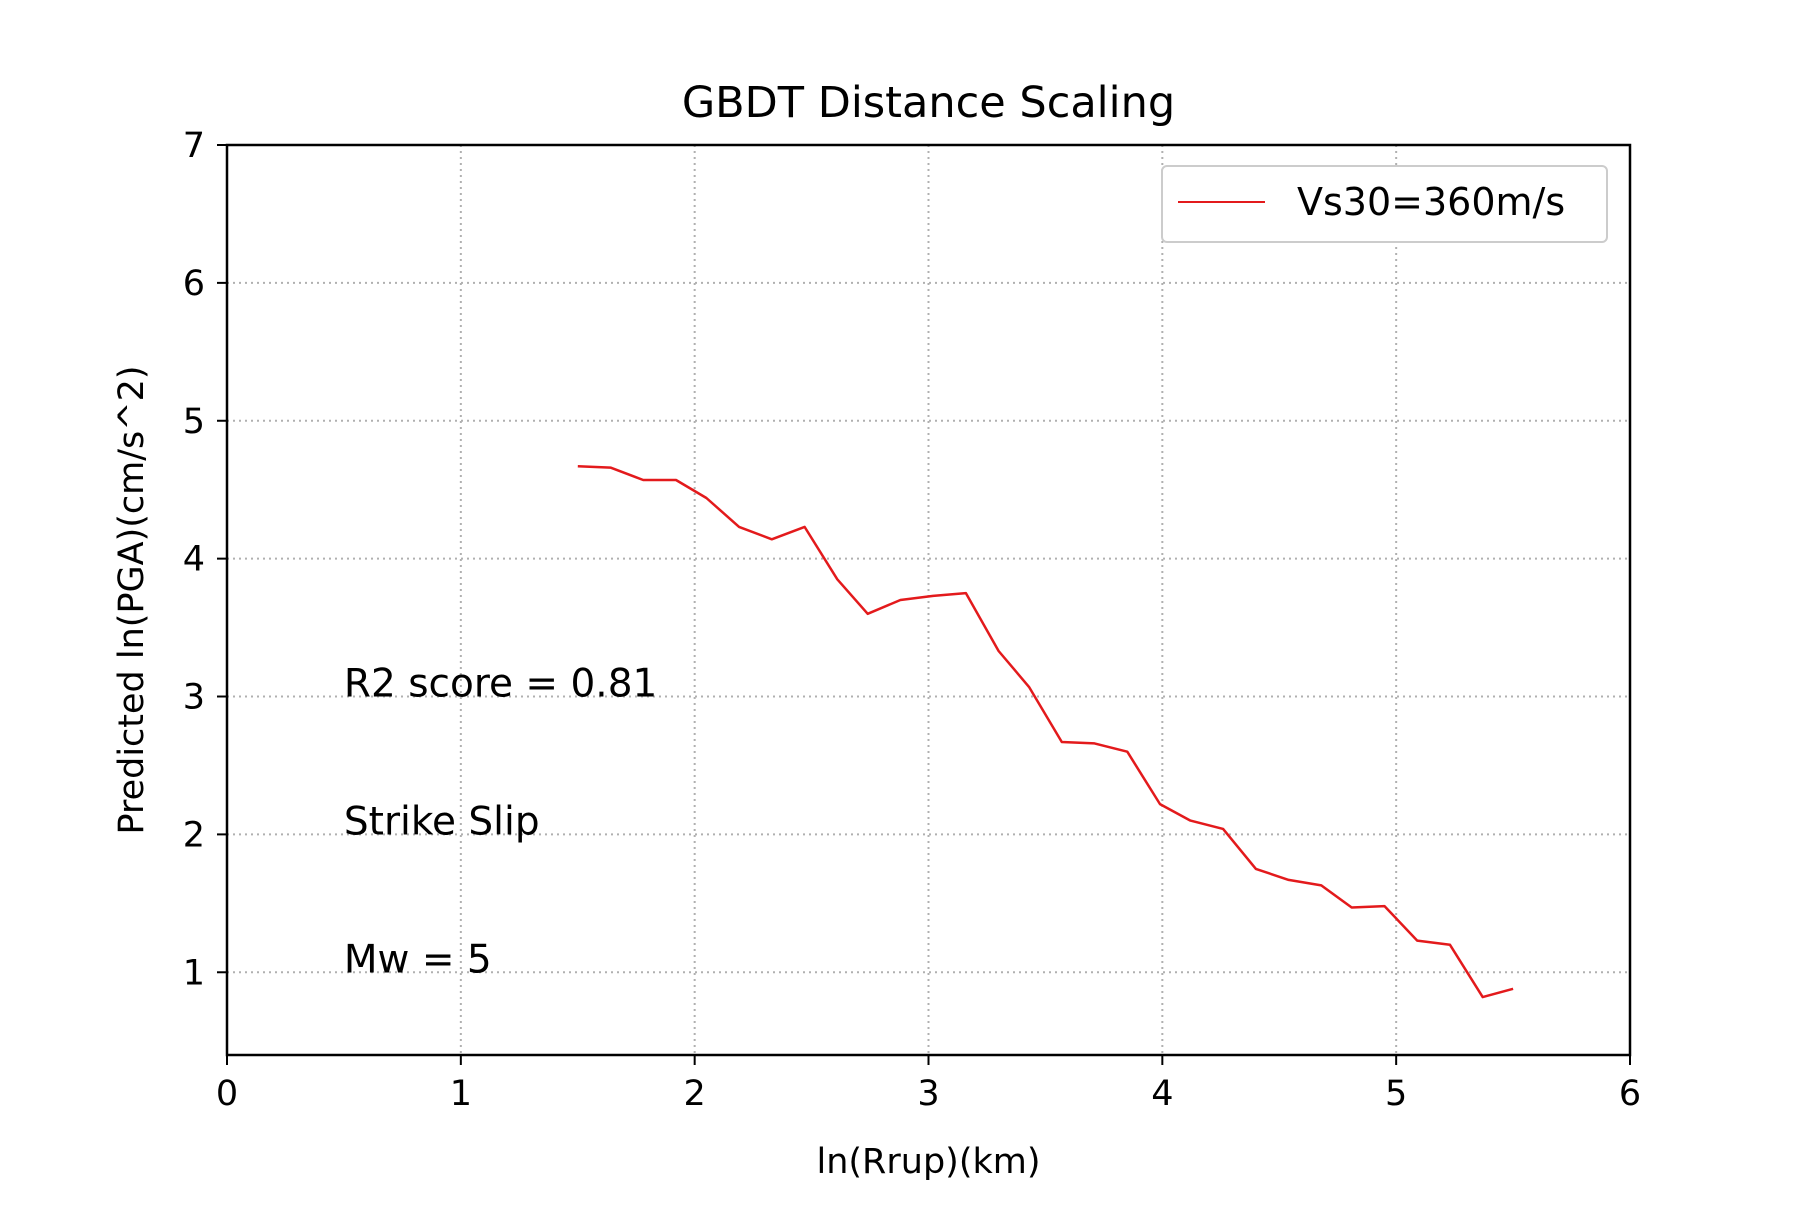 Image resolution: width=1800 pixels, height=1205 pixels. Describe the element at coordinates (194, 560) in the screenshot. I see `y-tick-label-4: 4` at that location.